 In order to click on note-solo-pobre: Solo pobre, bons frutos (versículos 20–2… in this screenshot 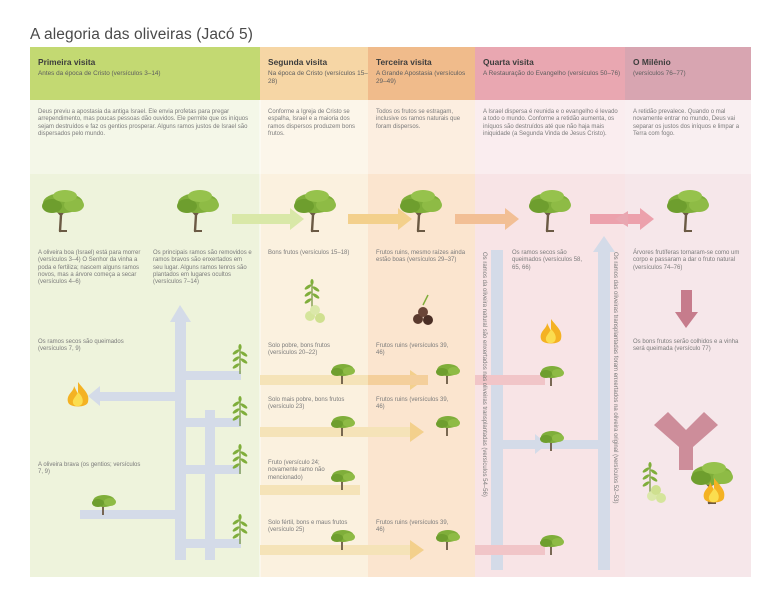, I will do `click(299, 350)`.